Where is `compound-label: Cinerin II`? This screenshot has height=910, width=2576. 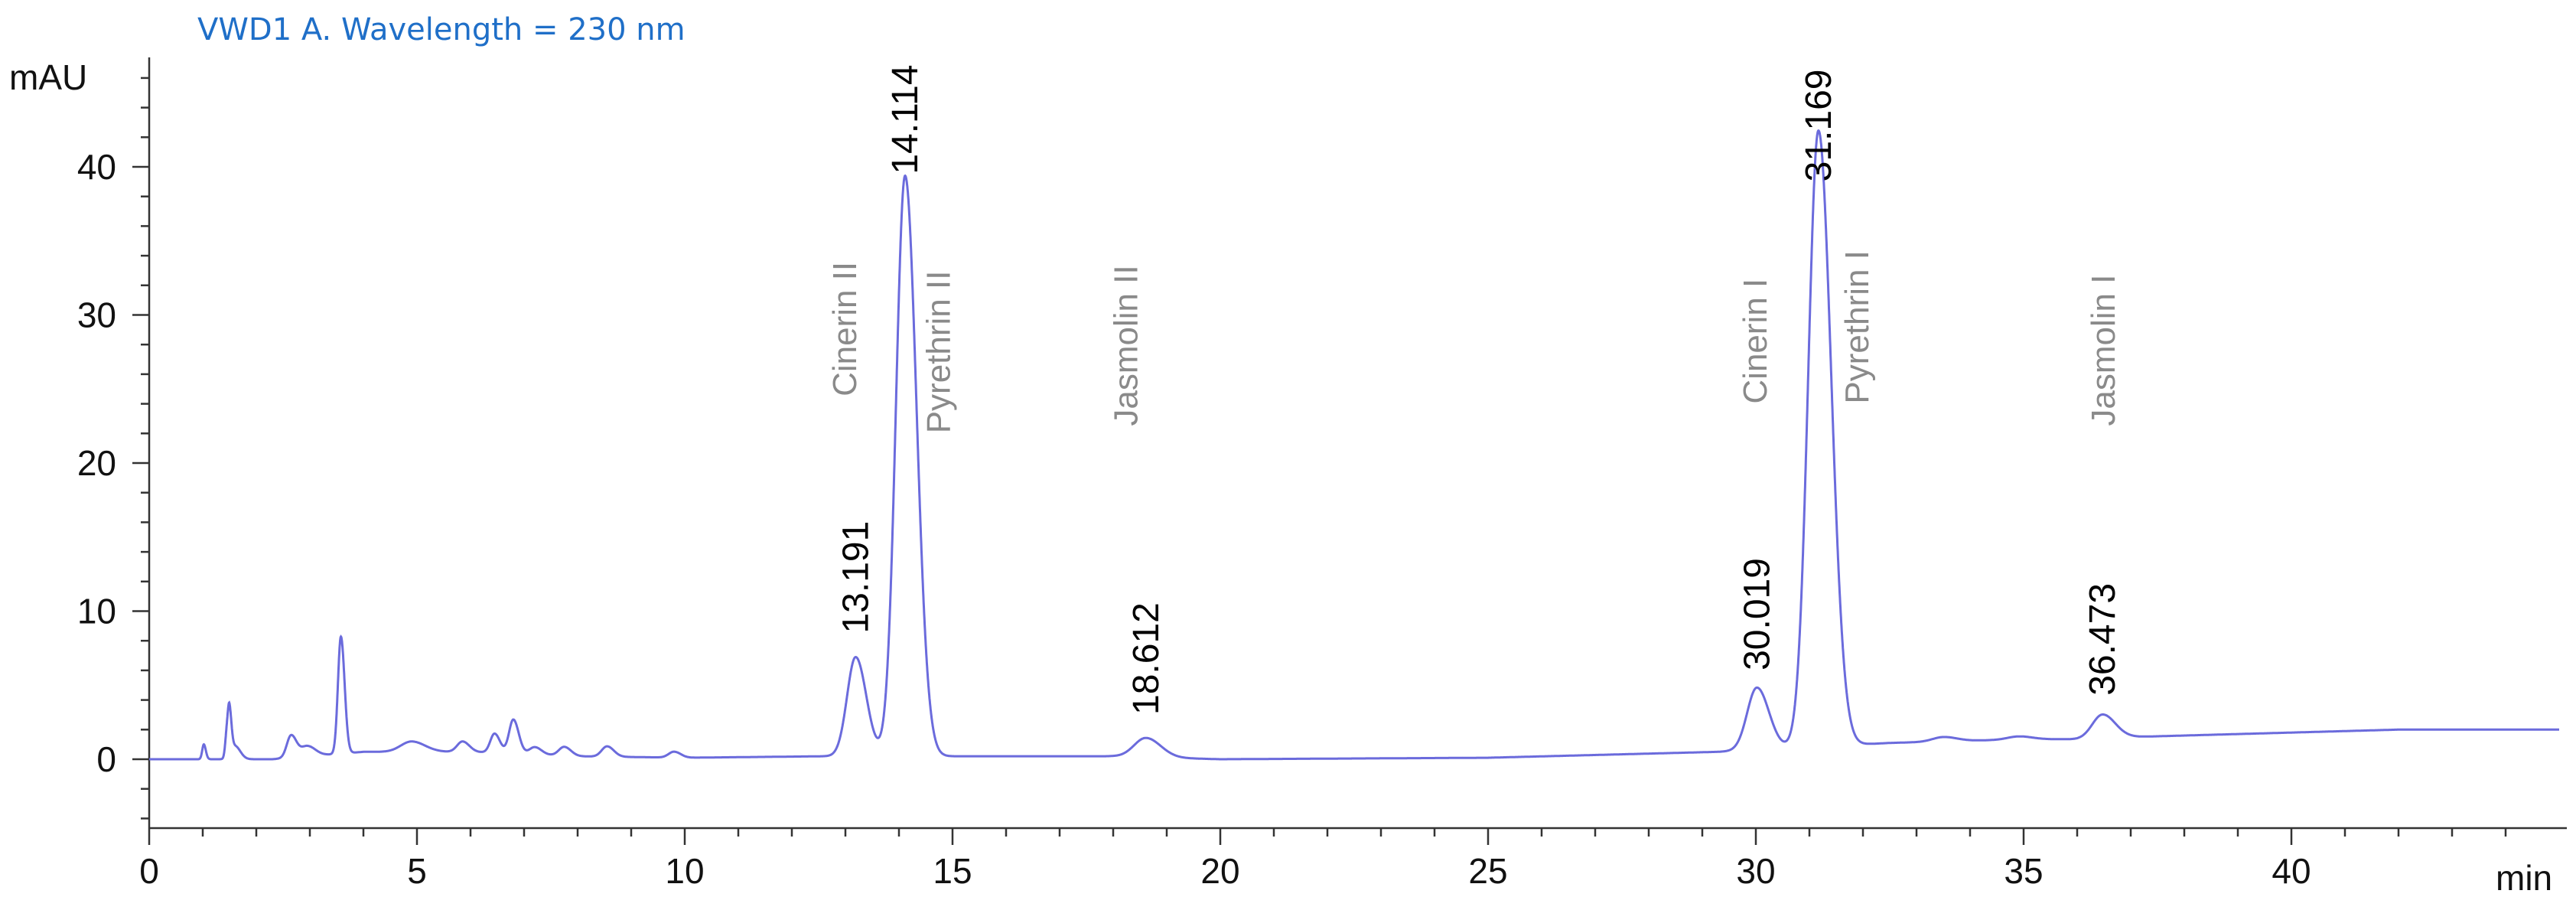
compound-label: Cinerin II is located at coordinates (845, 329).